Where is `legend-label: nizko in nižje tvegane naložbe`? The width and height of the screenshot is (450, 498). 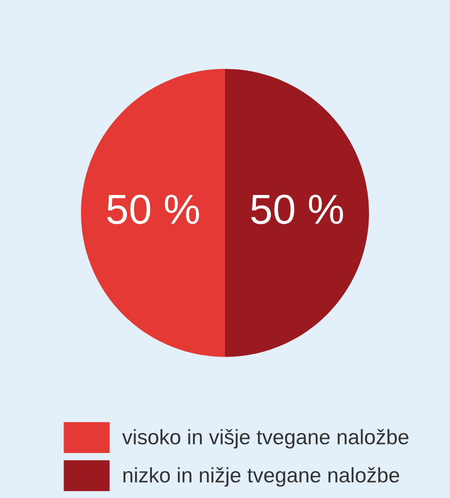
legend-label: nizko in nižje tvegane naložbe is located at coordinates (261, 477).